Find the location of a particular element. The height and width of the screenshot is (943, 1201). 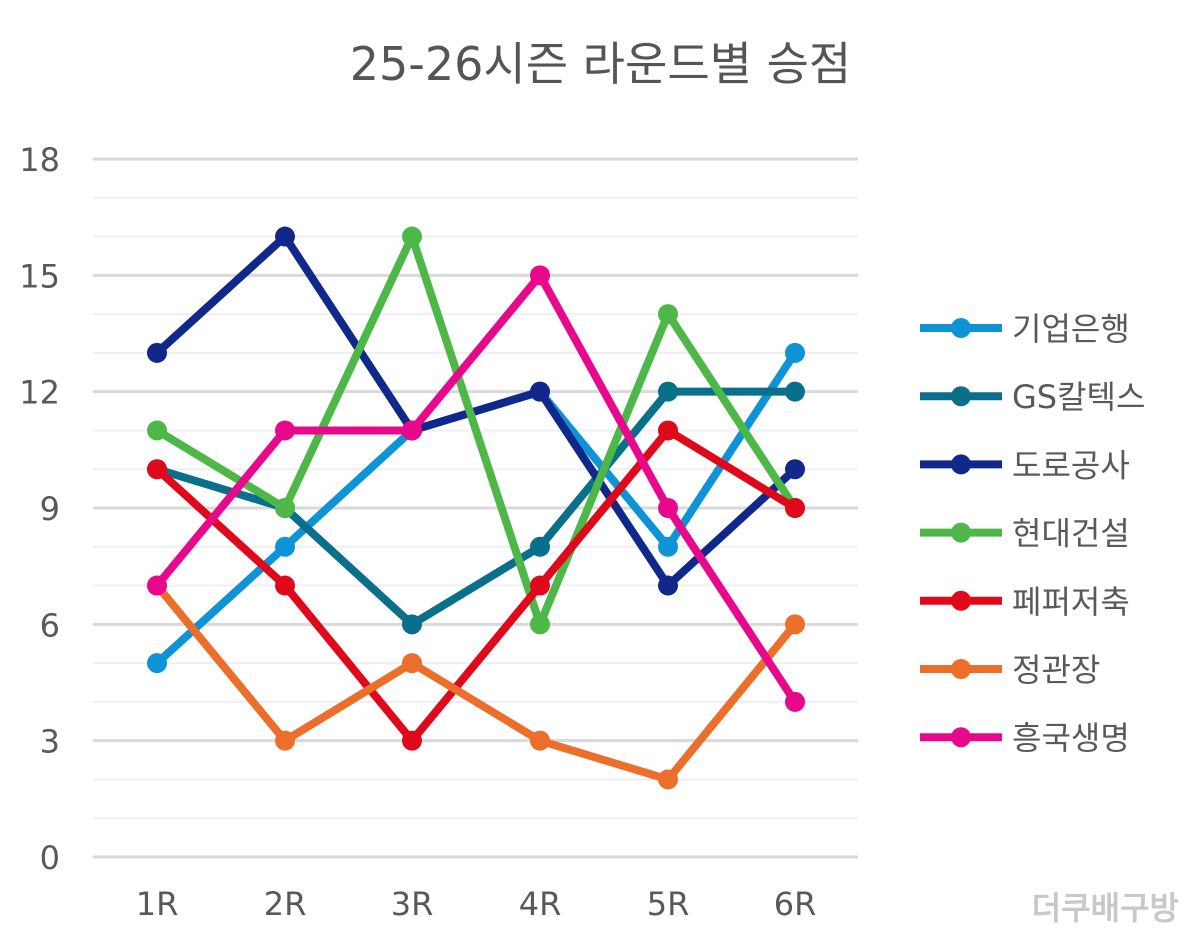

x-tick-label: 3R is located at coordinates (412, 904).